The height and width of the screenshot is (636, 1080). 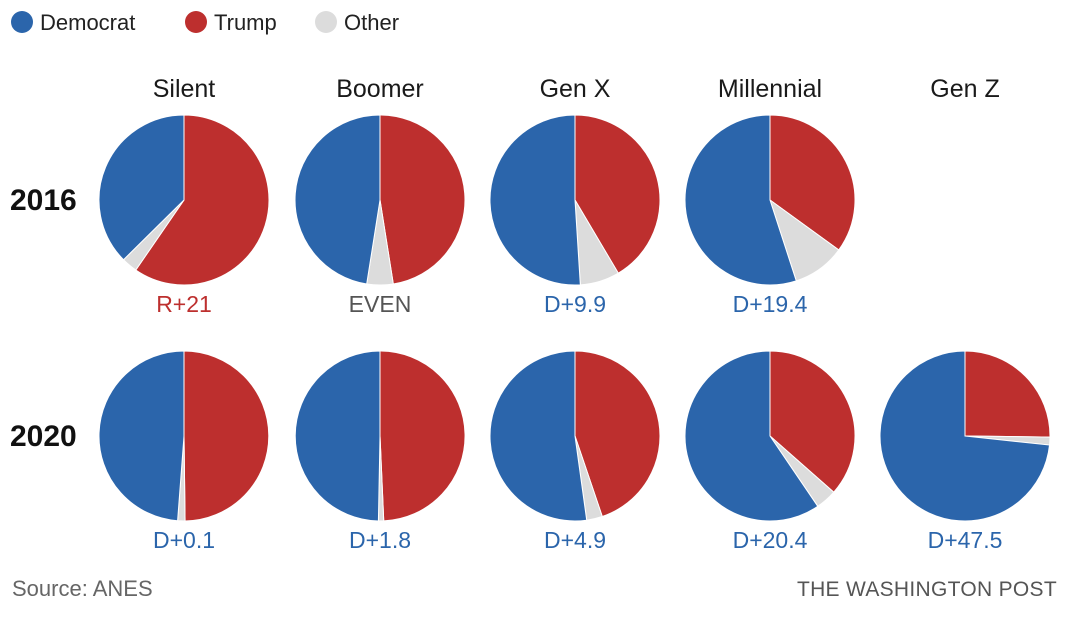 I want to click on margin-label: D+20.4, so click(x=770, y=540).